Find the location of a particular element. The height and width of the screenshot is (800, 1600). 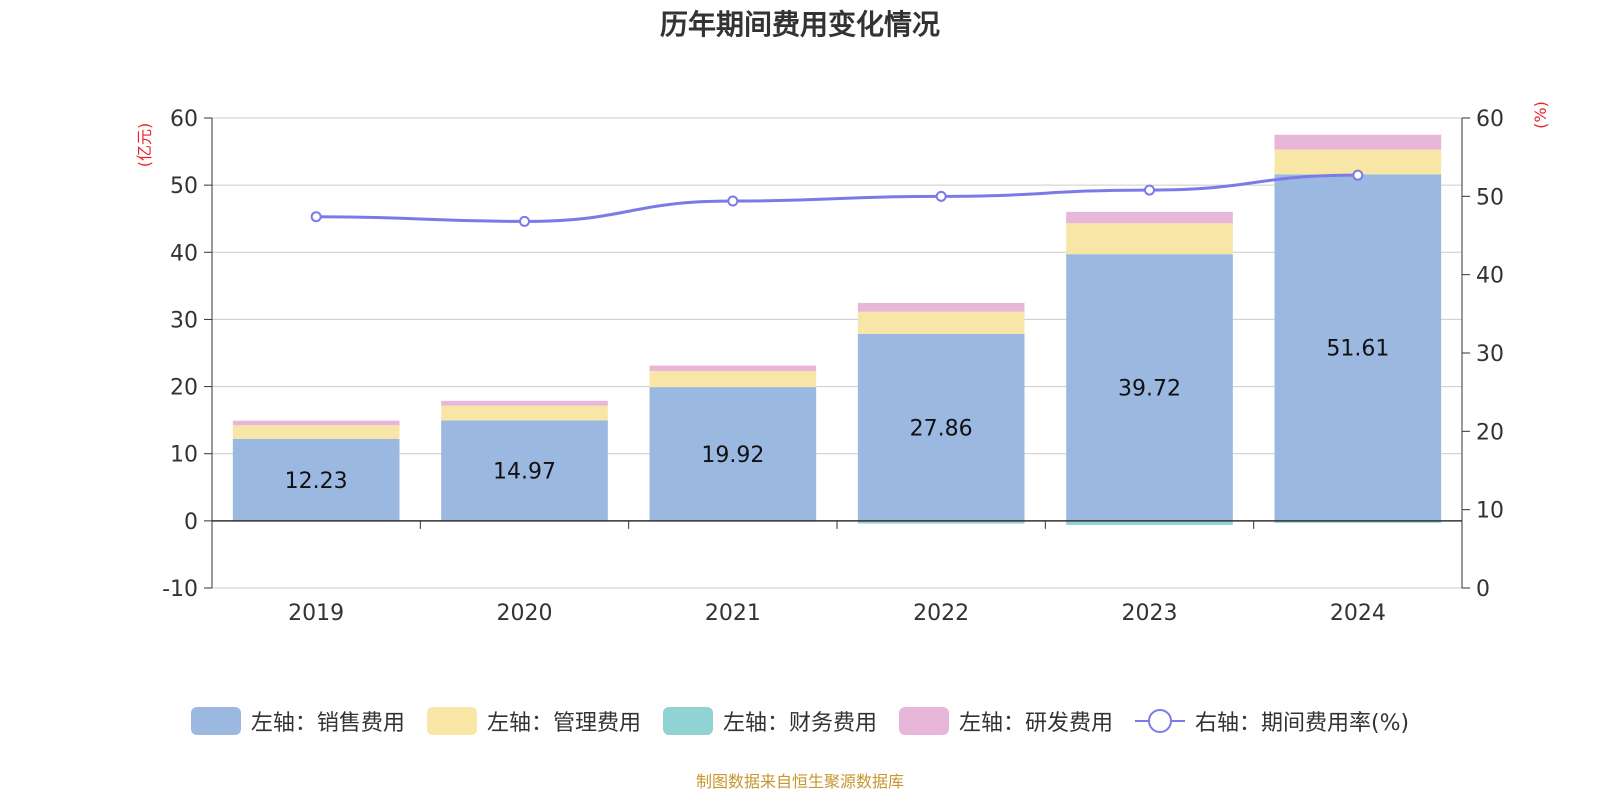

legend-label: 左轴：销售费用 is located at coordinates (327, 723).